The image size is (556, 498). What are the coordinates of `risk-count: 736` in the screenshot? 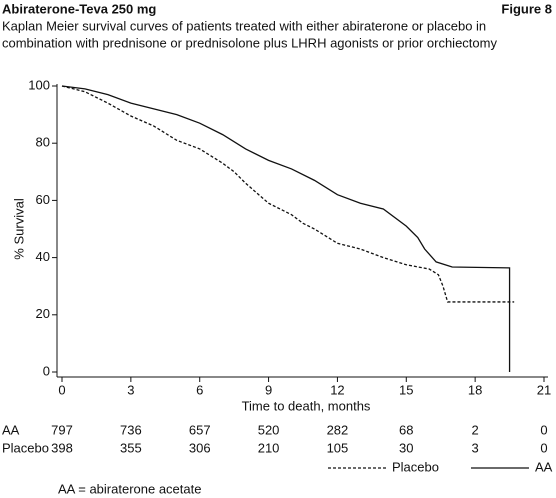 It's located at (131, 429).